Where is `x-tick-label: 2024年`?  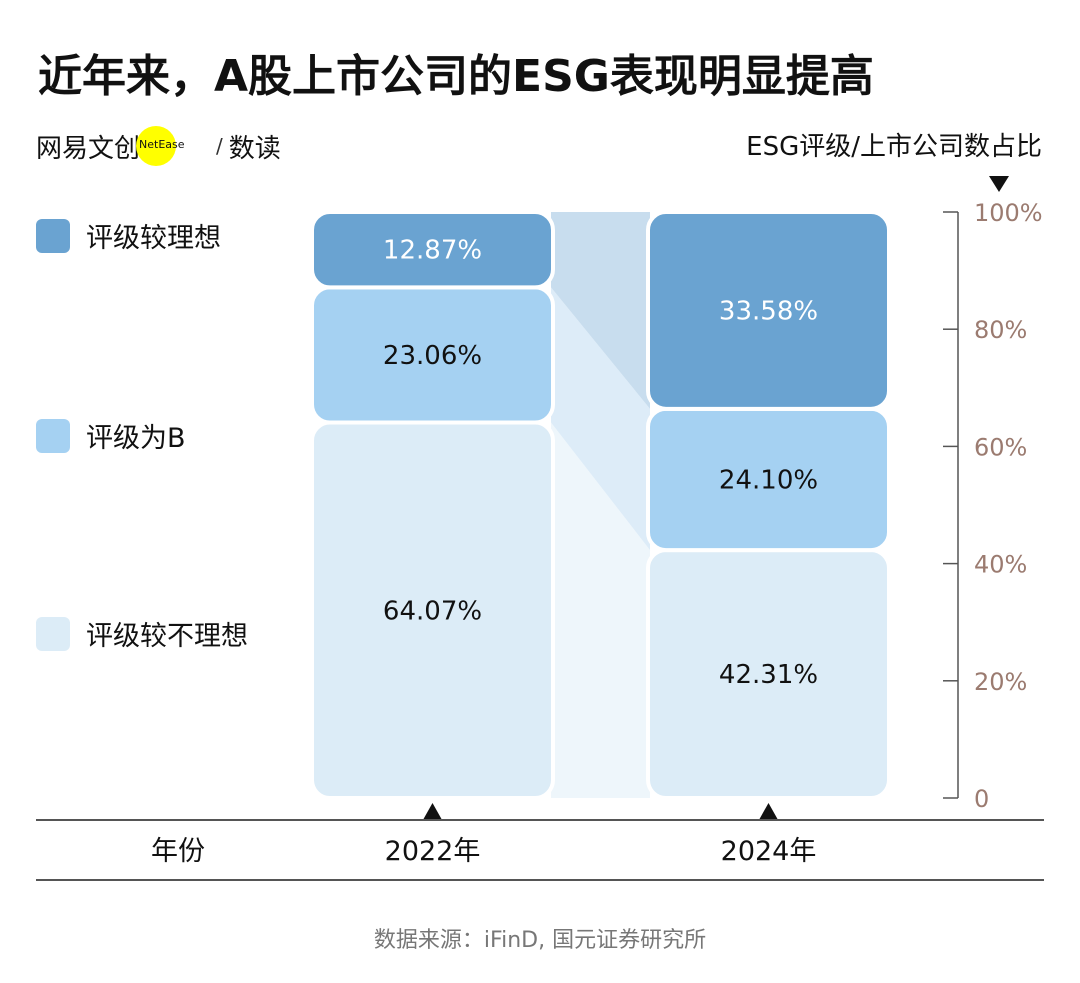 x-tick-label: 2024年 is located at coordinates (769, 851).